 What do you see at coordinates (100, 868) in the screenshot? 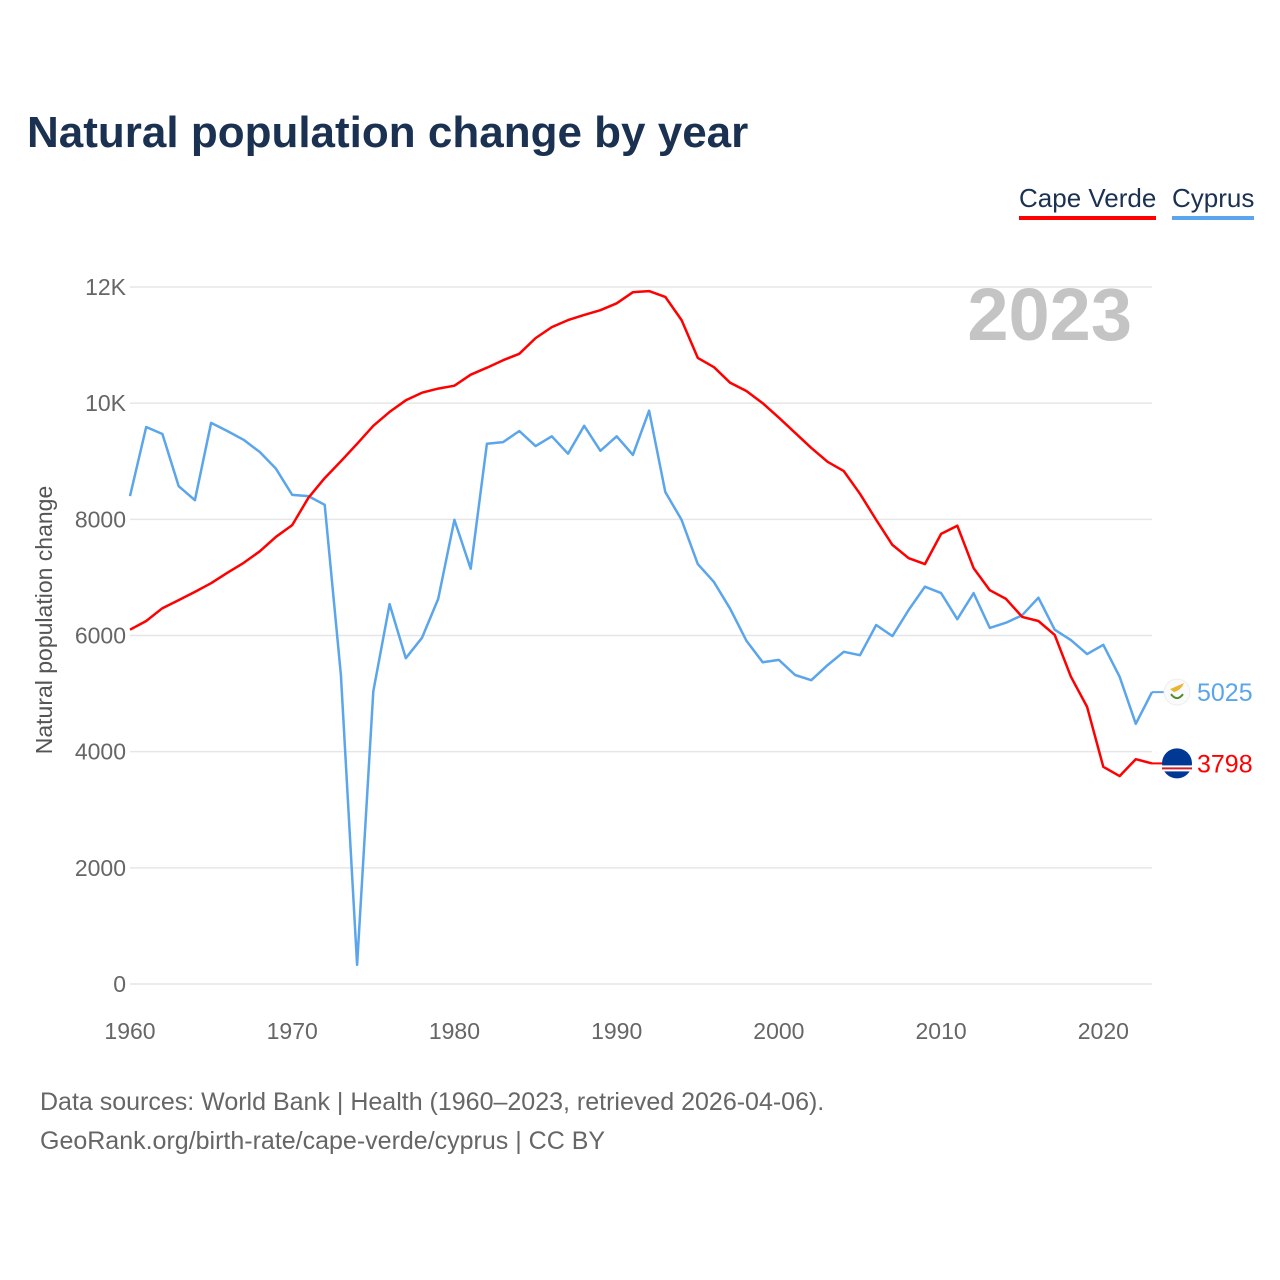
I see `y-tick-label: 2000` at bounding box center [100, 868].